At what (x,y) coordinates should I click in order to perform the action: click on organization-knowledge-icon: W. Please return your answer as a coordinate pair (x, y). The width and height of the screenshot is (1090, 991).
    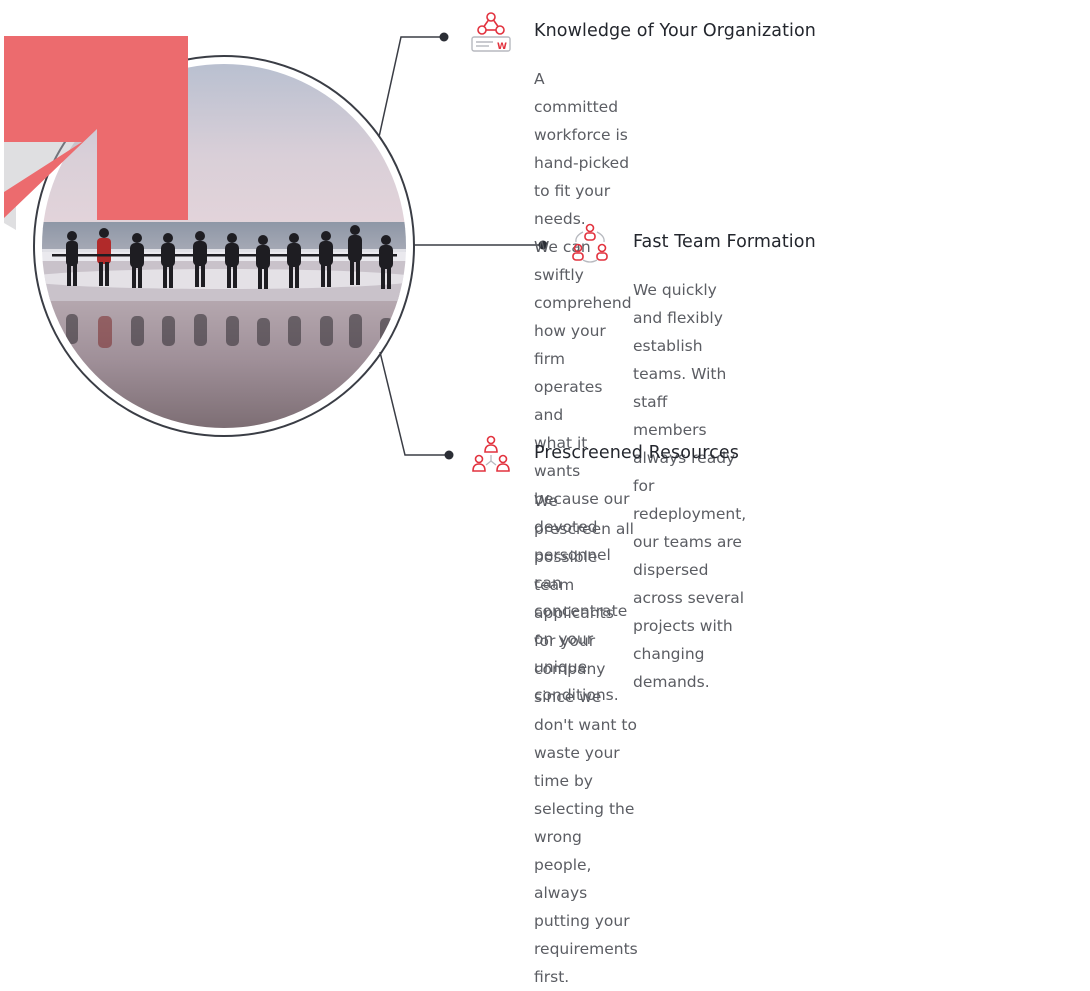
    Looking at the image, I should click on (491, 32).